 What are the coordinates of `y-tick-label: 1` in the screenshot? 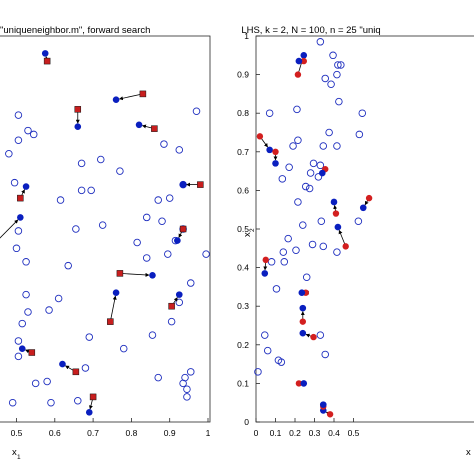 It's located at (246, 36).